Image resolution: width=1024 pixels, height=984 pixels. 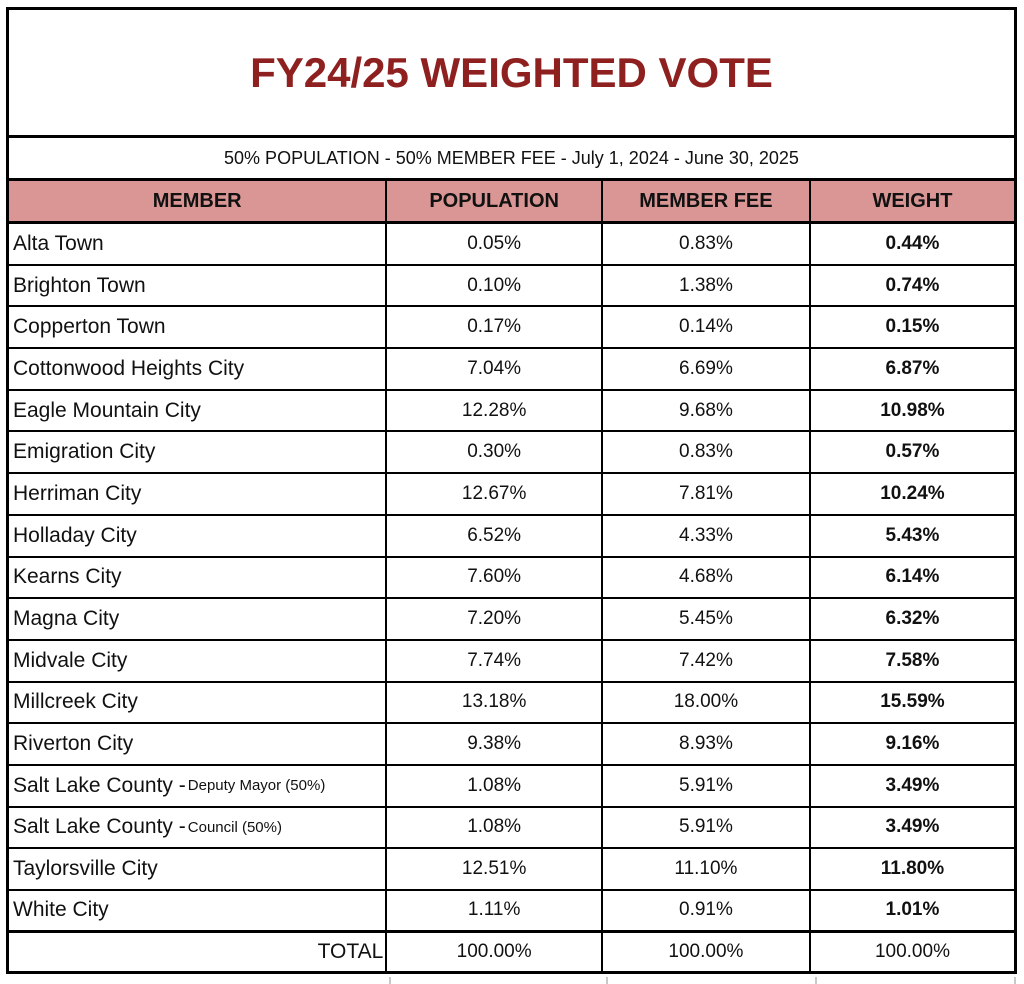 What do you see at coordinates (197, 411) in the screenshot?
I see `member-cell: Eagle Mountain City` at bounding box center [197, 411].